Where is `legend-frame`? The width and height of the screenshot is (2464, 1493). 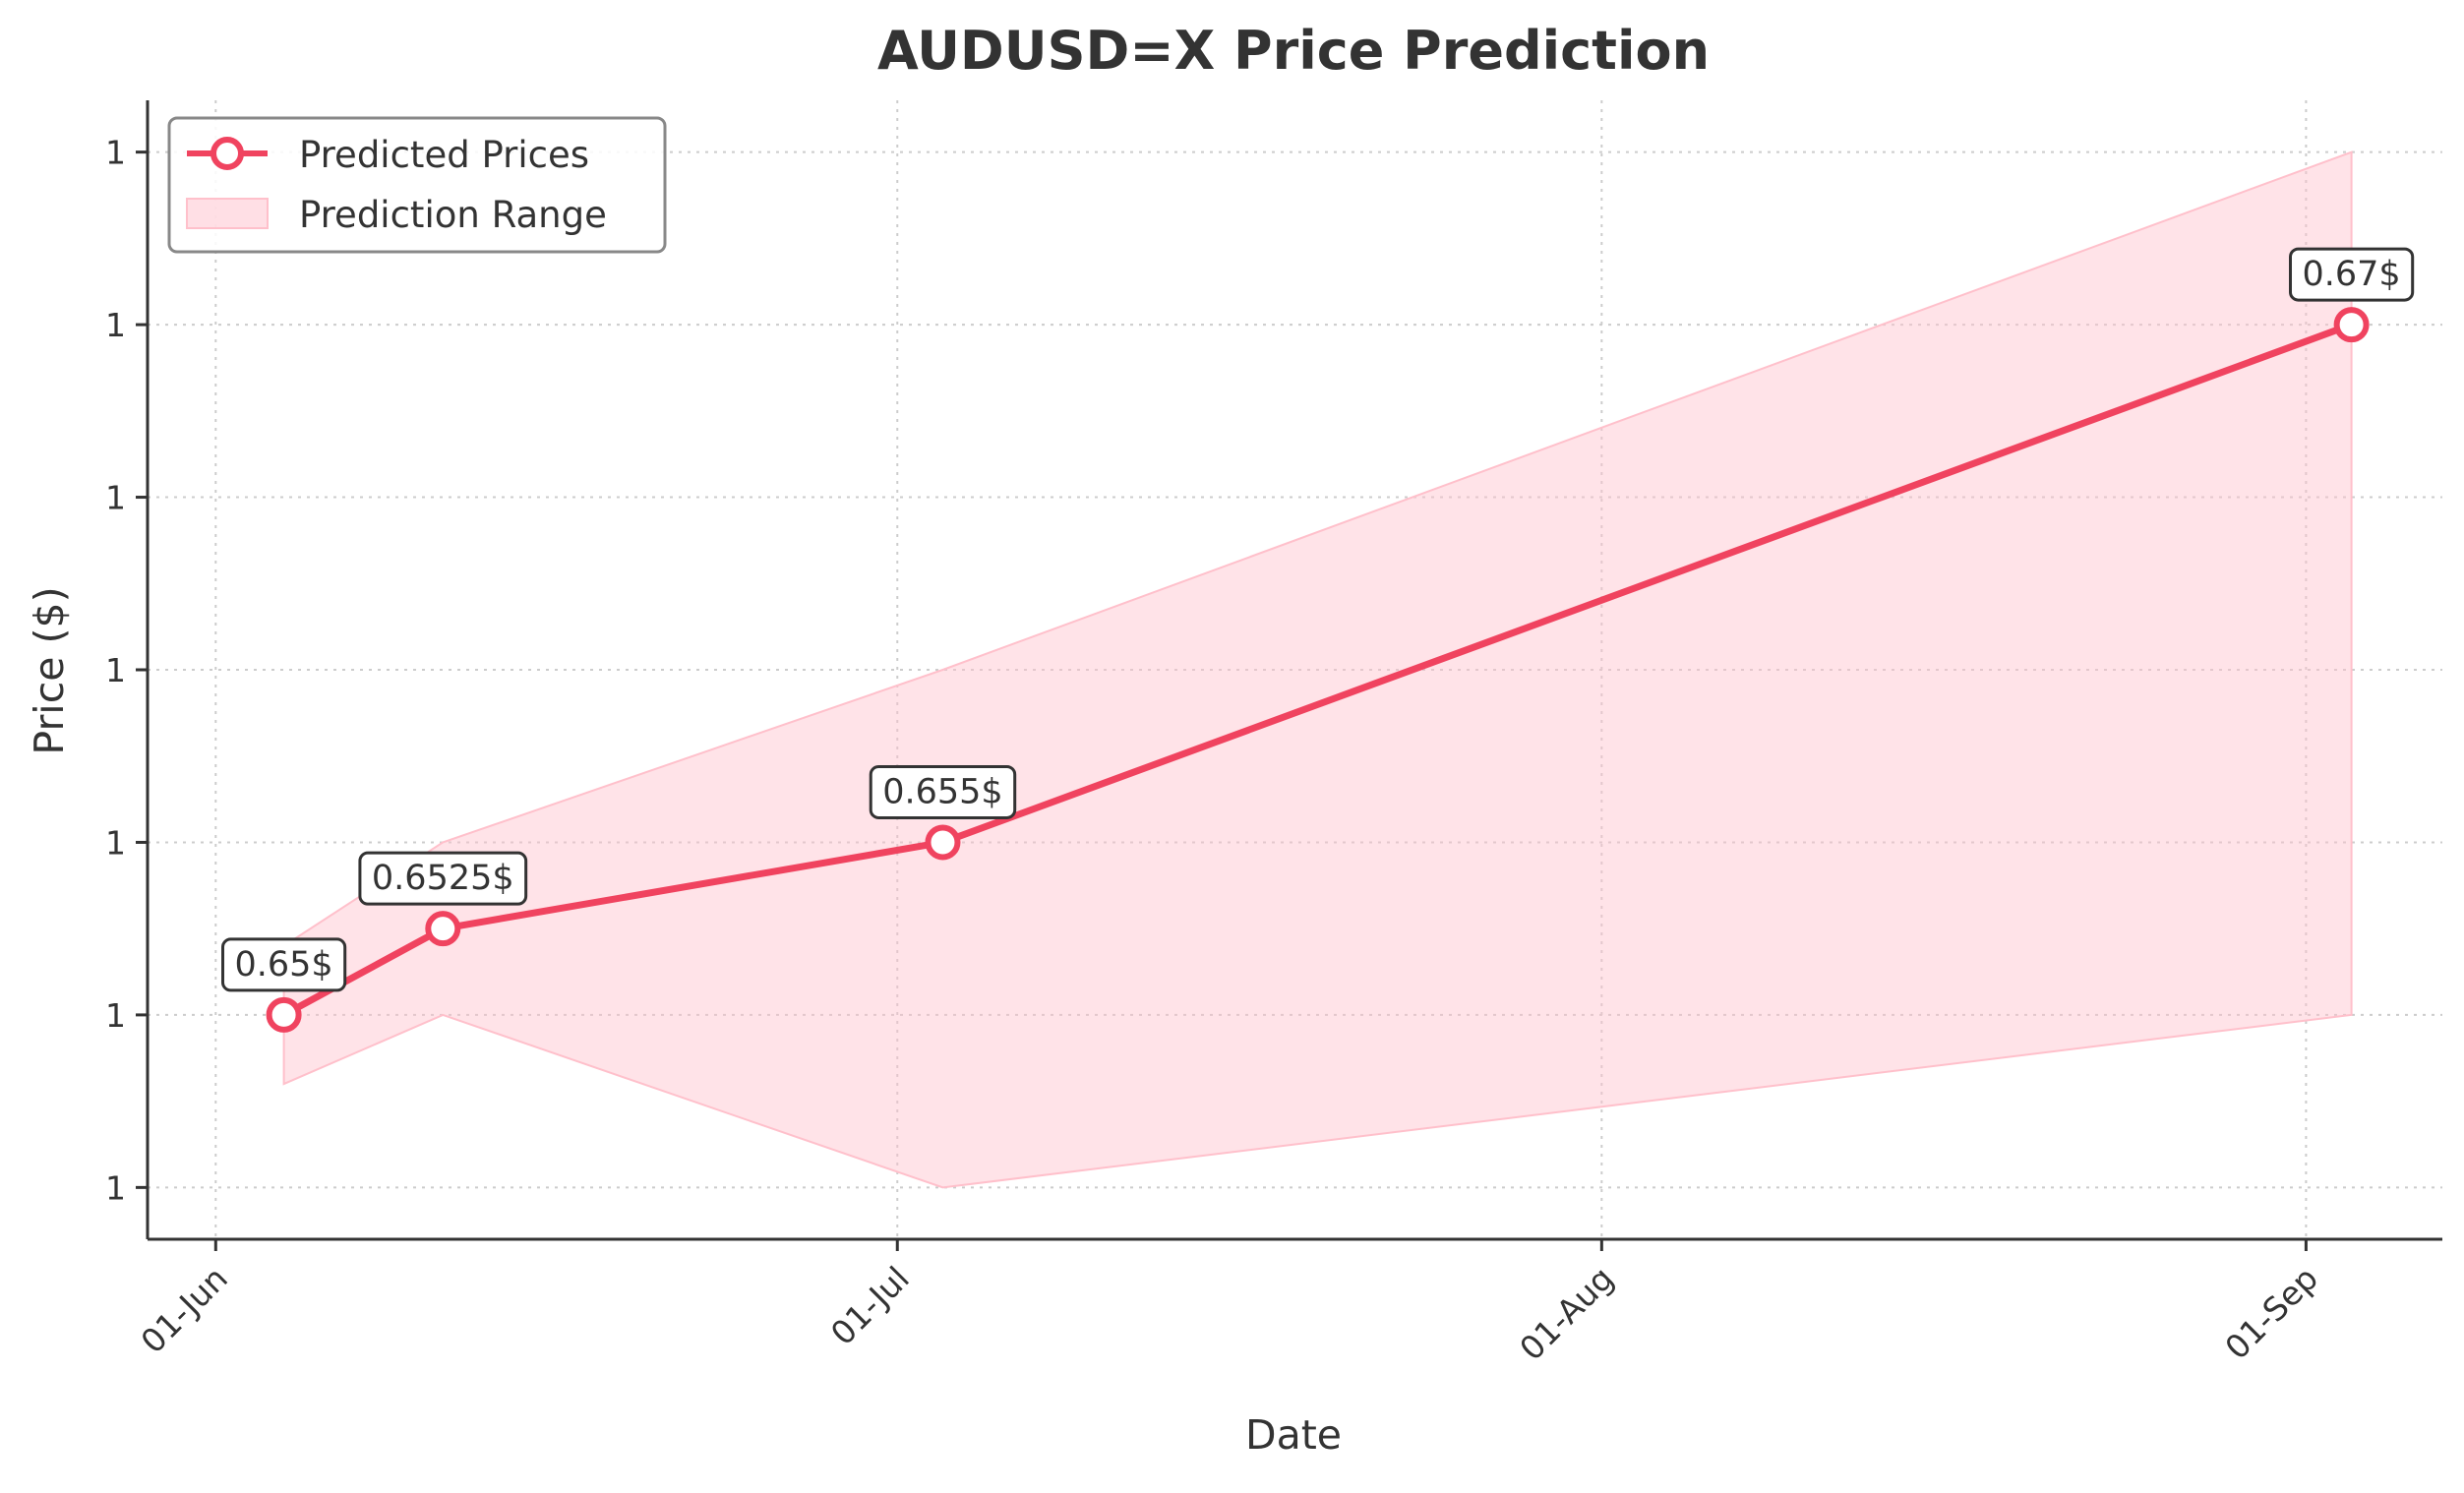 legend-frame is located at coordinates (417, 185).